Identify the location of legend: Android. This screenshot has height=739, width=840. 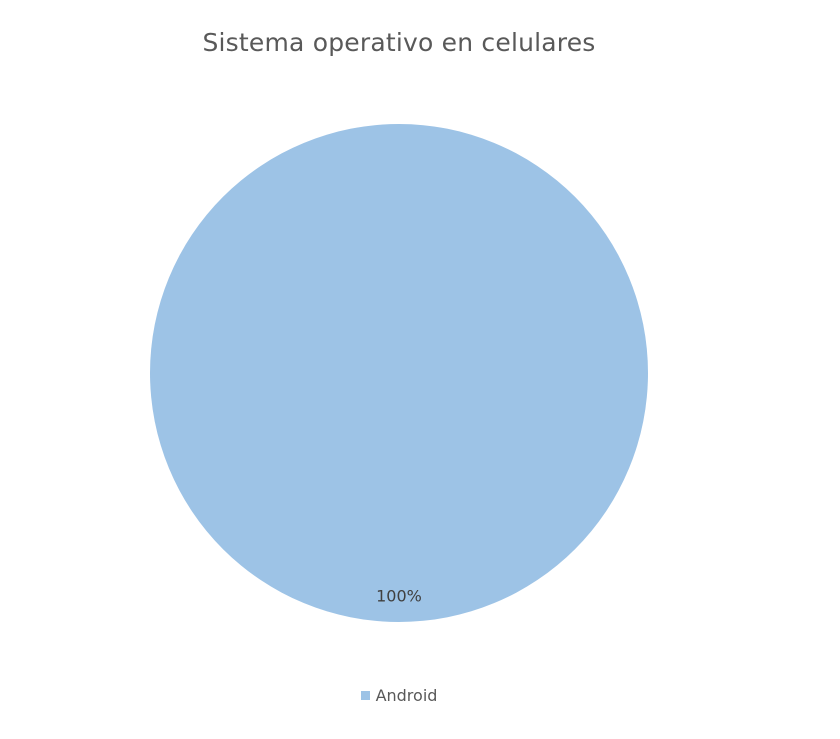
(399, 695).